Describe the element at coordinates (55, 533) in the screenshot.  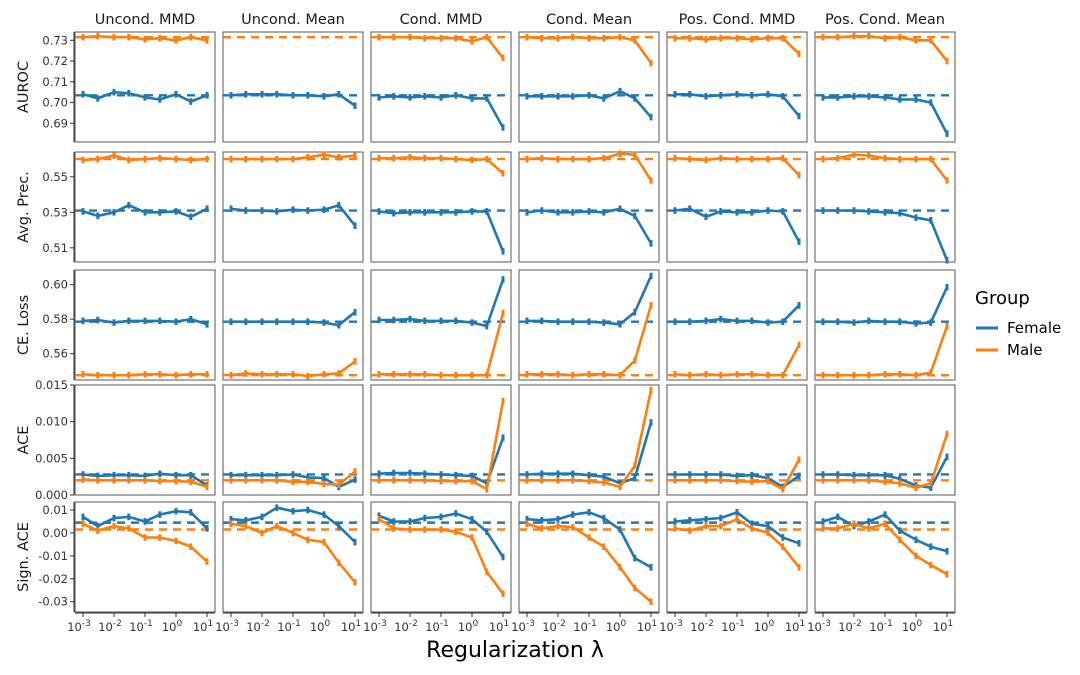
I see `y-tick-label: 0.00` at that location.